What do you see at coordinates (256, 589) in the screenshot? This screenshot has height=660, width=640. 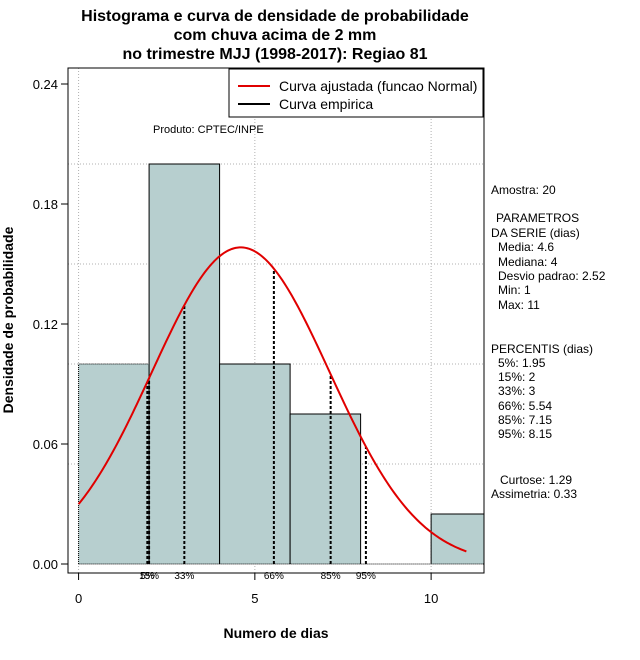 I see `x-axis: 0 5 10` at bounding box center [256, 589].